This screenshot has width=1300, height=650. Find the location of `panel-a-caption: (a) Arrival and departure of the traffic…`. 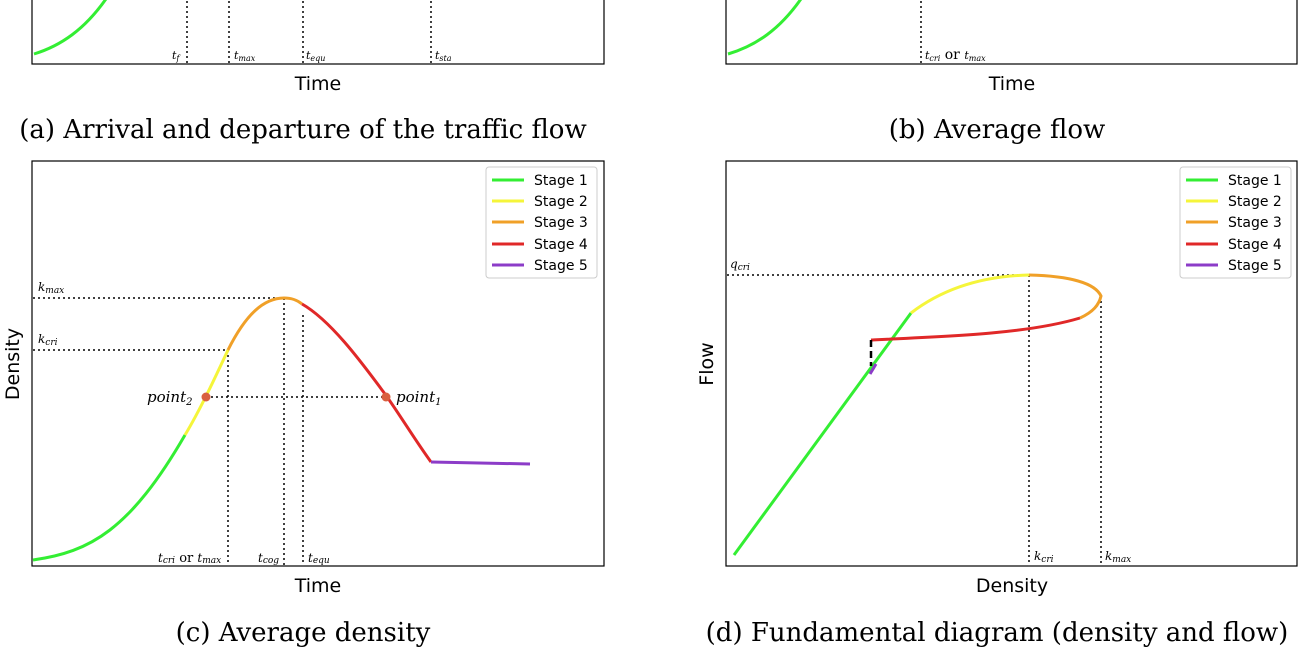

panel-a-caption: (a) Arrival and departure of the traffic… is located at coordinates (302, 130).